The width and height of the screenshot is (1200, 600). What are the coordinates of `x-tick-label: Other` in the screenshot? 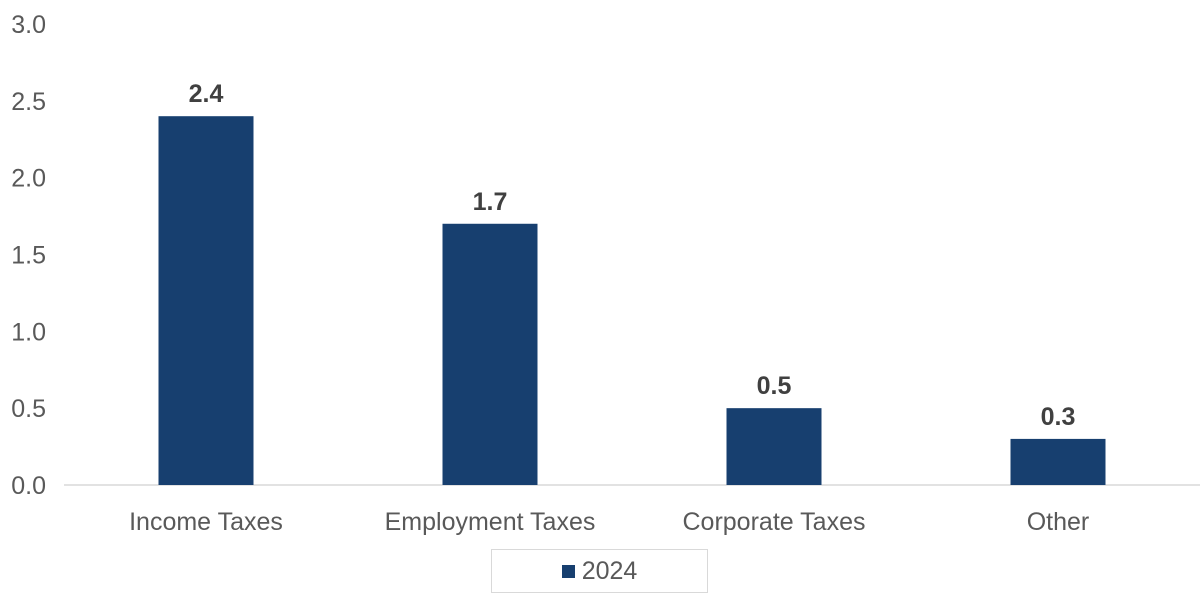 It's located at (1058, 522).